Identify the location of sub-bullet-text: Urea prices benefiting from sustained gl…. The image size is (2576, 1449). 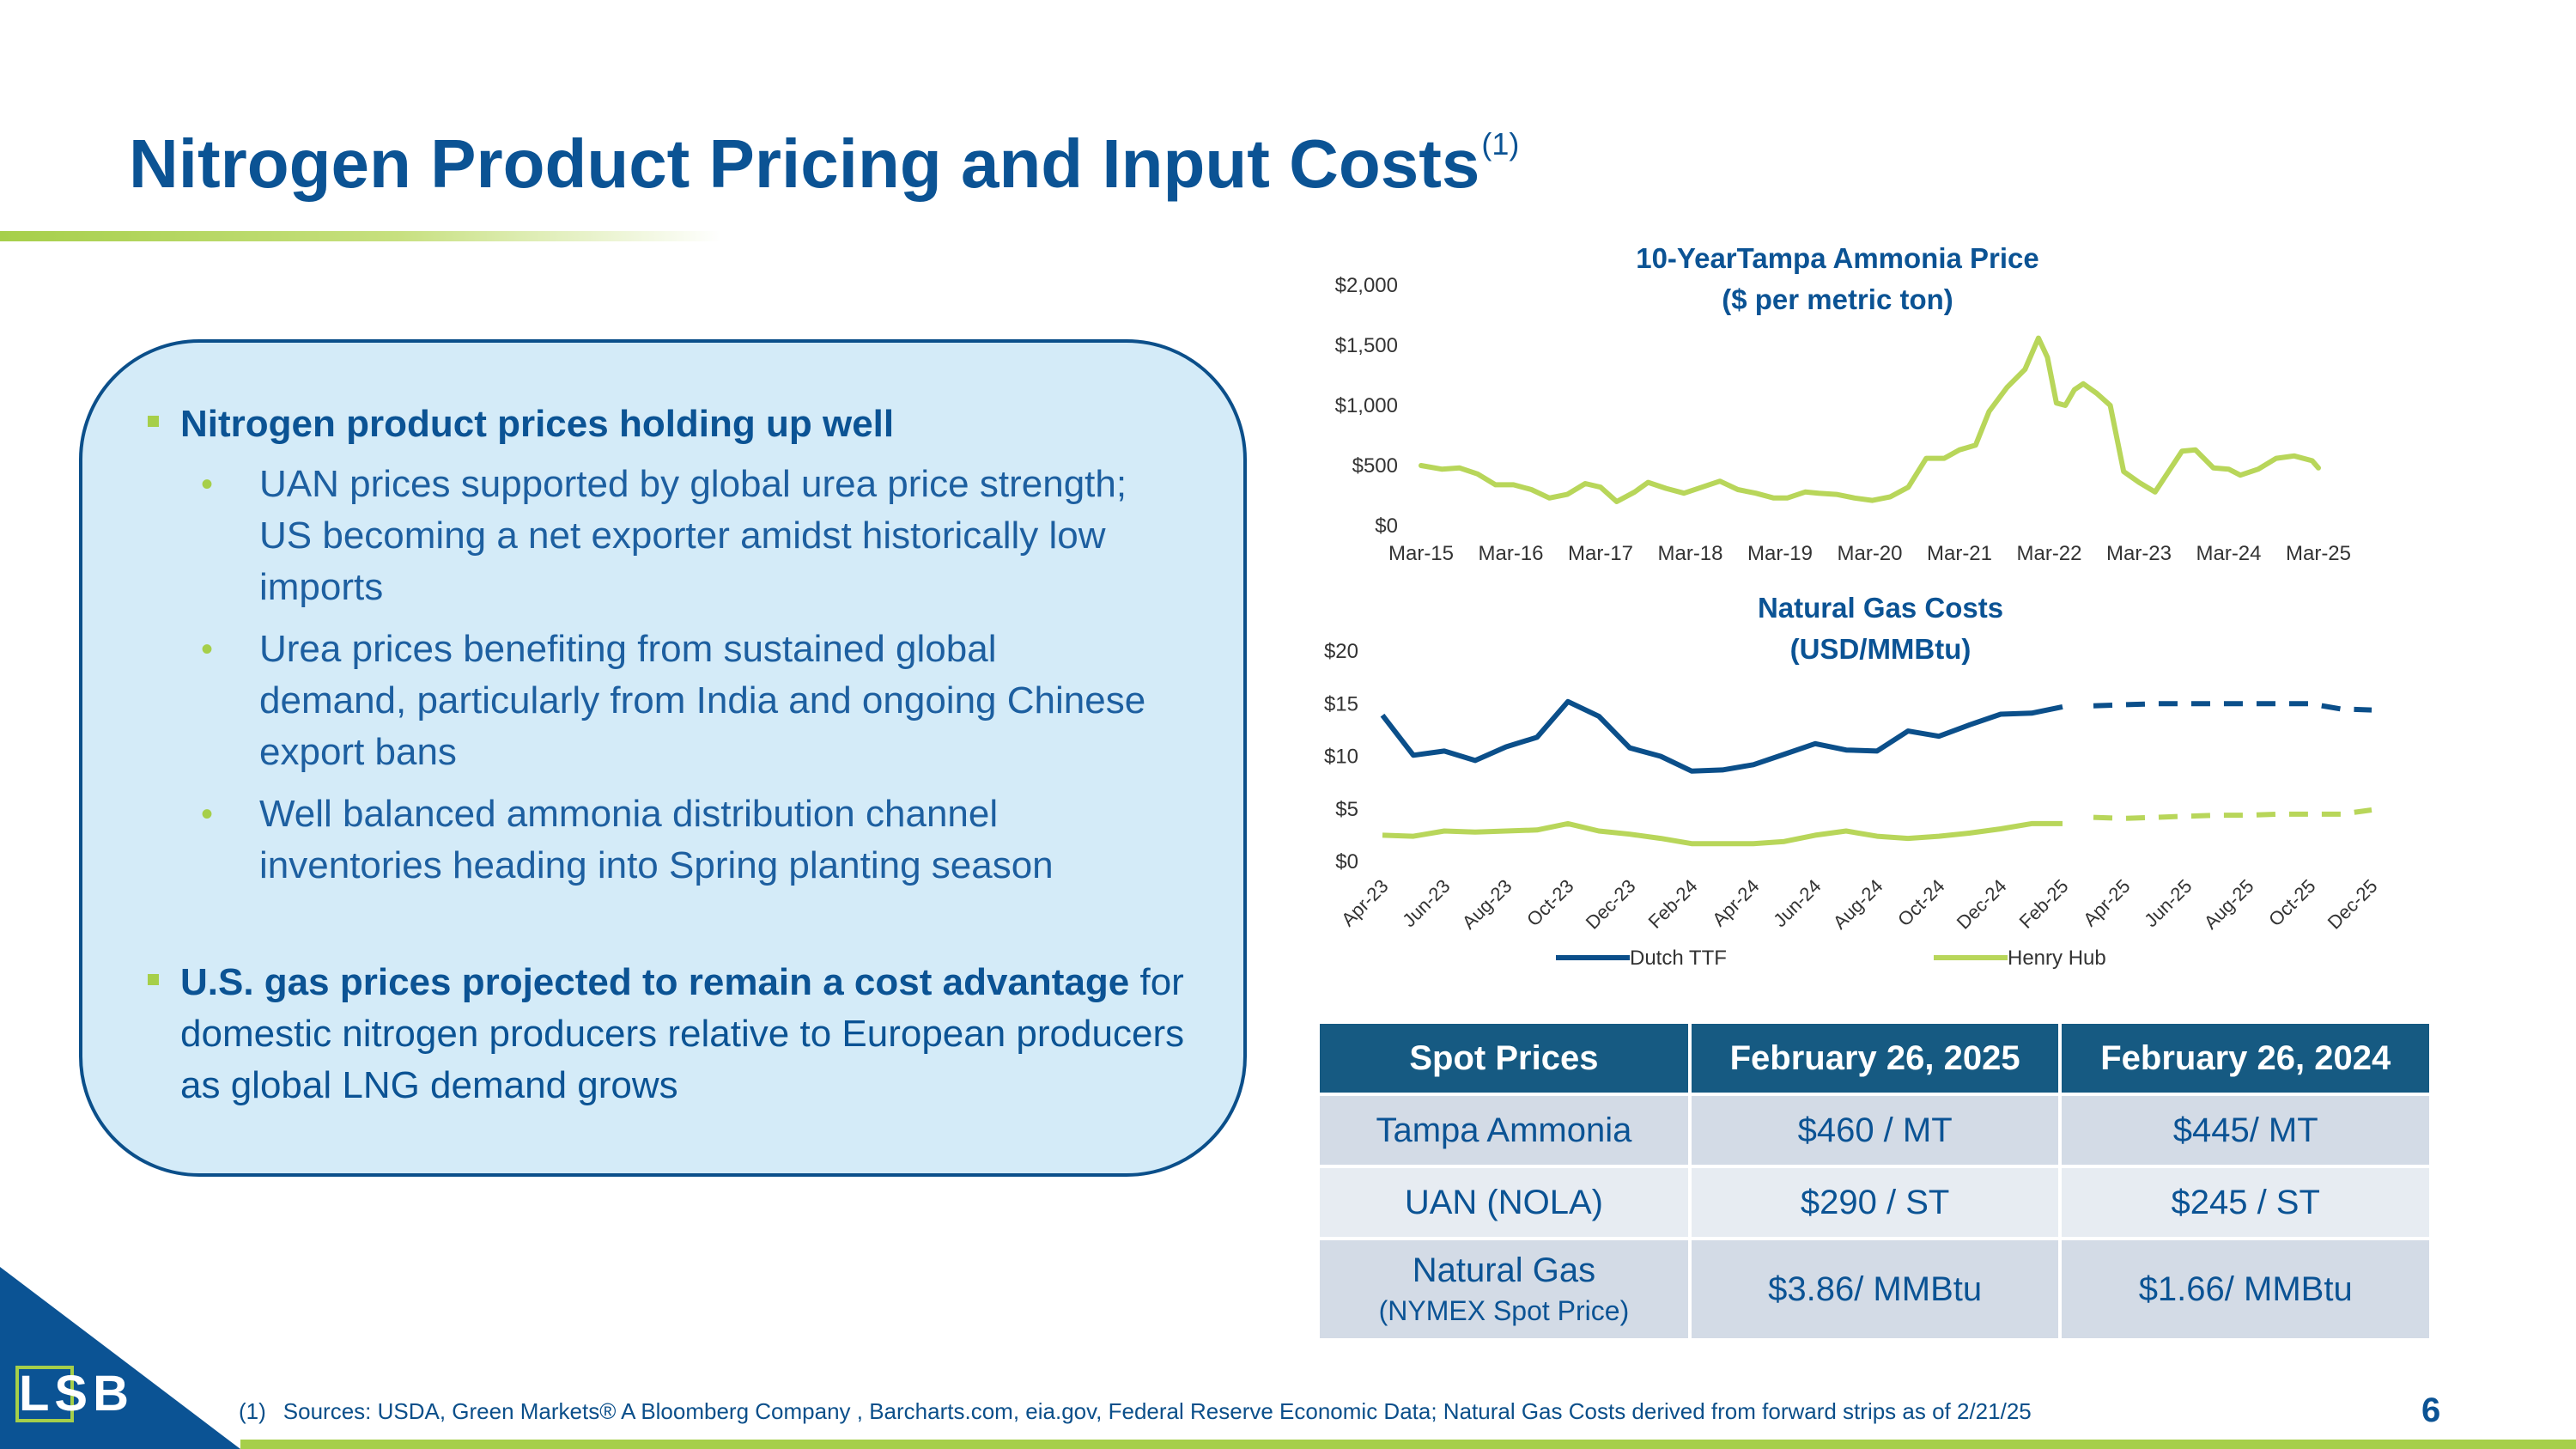
(702, 700).